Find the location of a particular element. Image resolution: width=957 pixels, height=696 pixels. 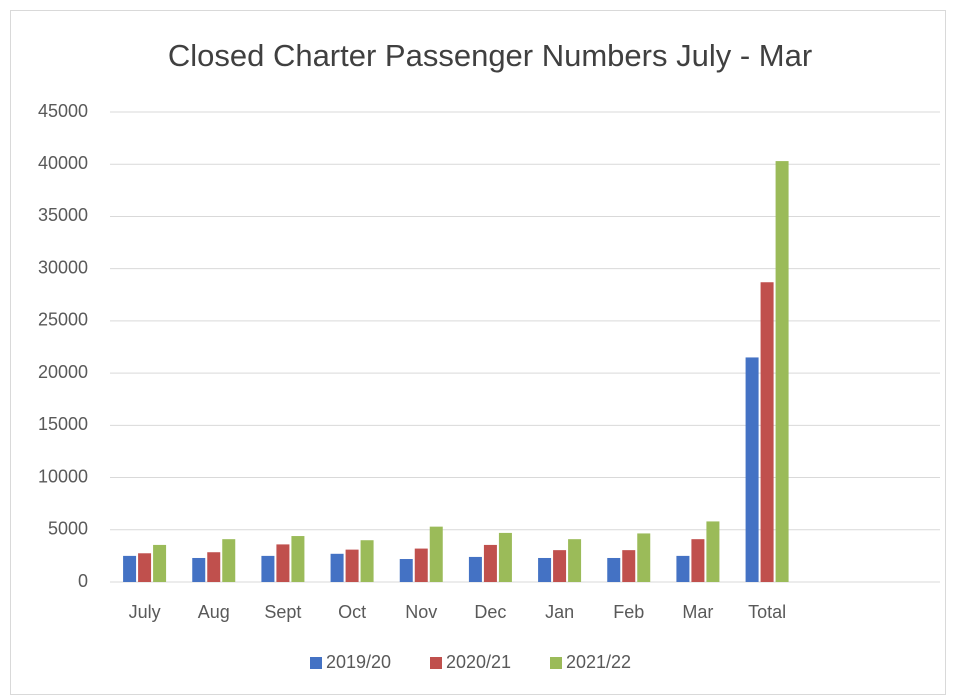

y-tick-label: 0 is located at coordinates (83, 581).